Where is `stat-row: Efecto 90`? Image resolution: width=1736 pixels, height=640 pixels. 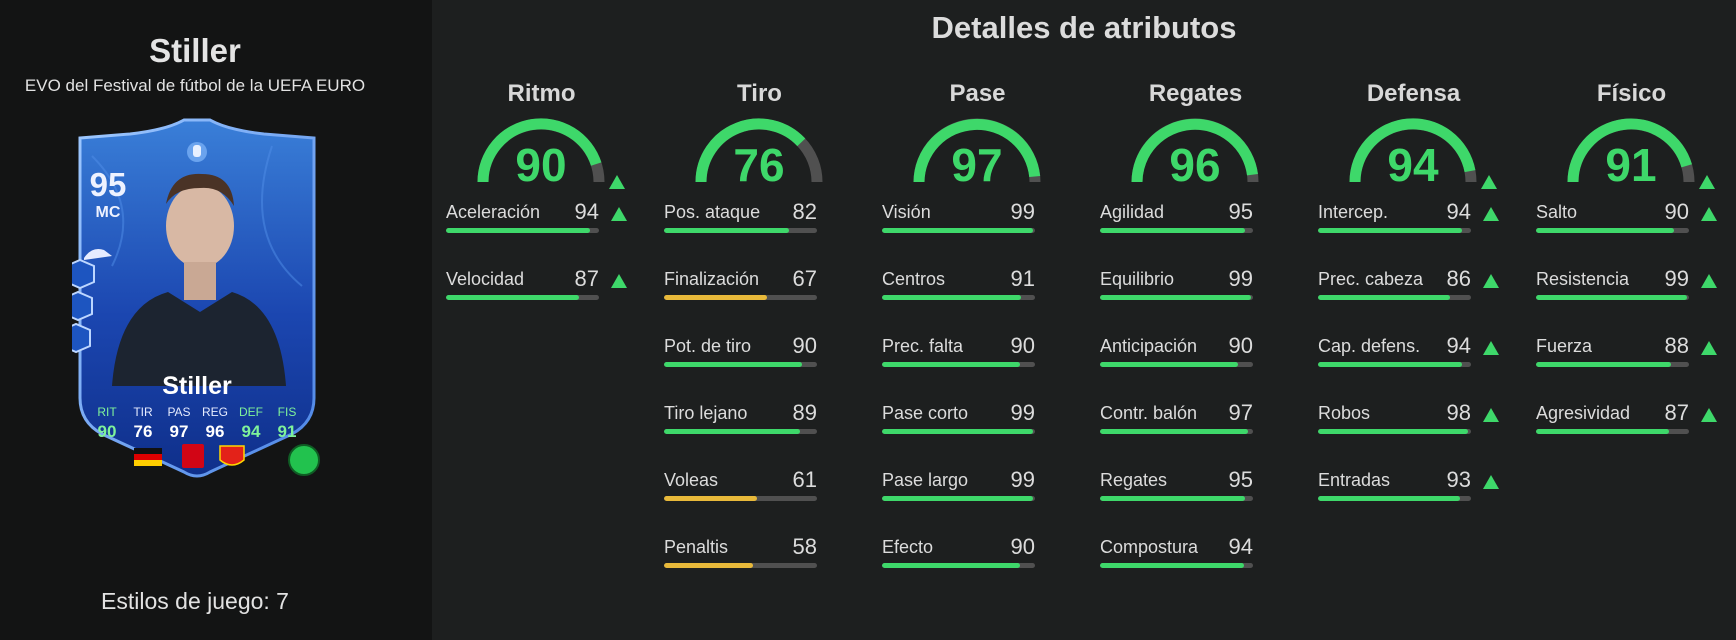 stat-row: Efecto 90 is located at coordinates (977, 562).